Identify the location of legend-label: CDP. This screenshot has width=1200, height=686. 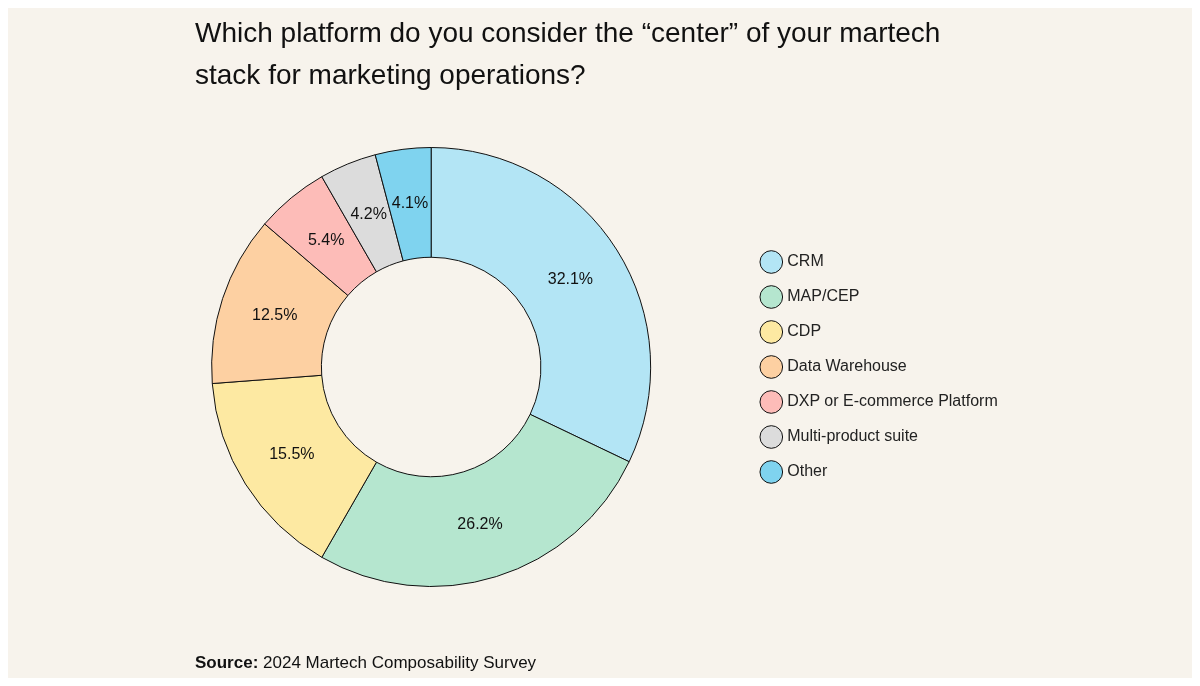
(804, 331).